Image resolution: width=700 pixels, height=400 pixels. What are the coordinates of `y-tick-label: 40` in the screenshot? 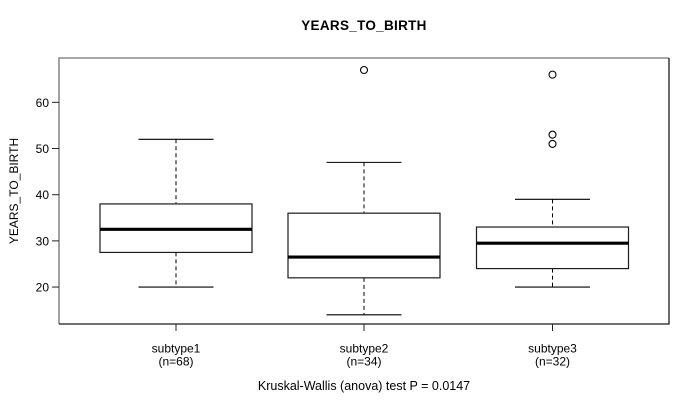 It's located at (43, 195).